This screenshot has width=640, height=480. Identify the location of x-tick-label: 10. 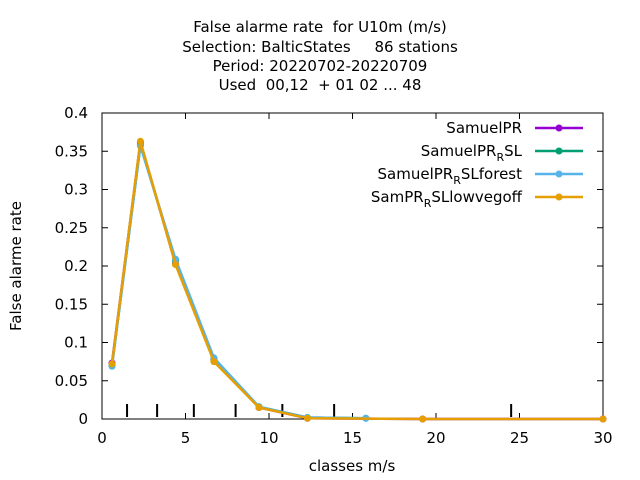
(268, 438).